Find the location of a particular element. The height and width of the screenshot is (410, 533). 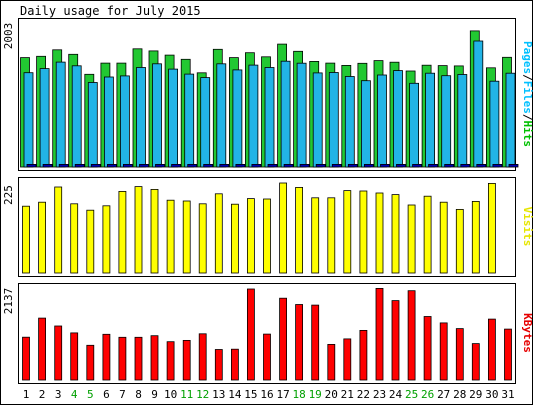

x-tick-label-19: 19 is located at coordinates (315, 394).